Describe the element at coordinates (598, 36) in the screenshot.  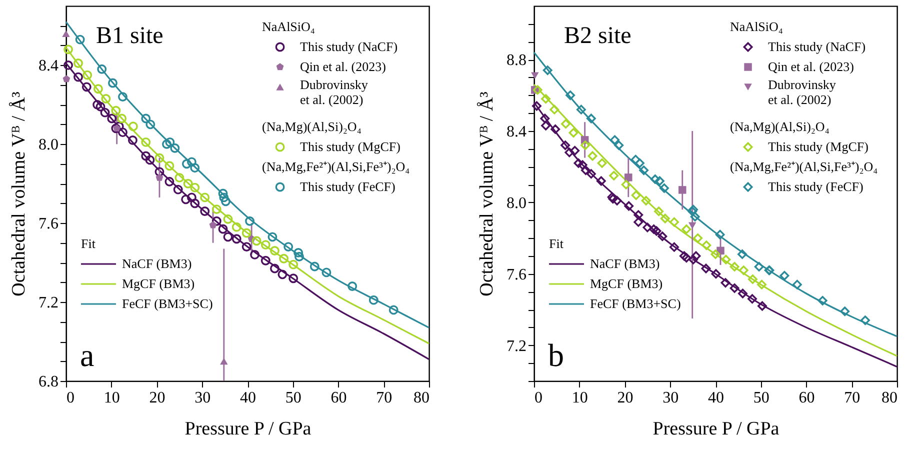
I see `annotation: B2 site` at that location.